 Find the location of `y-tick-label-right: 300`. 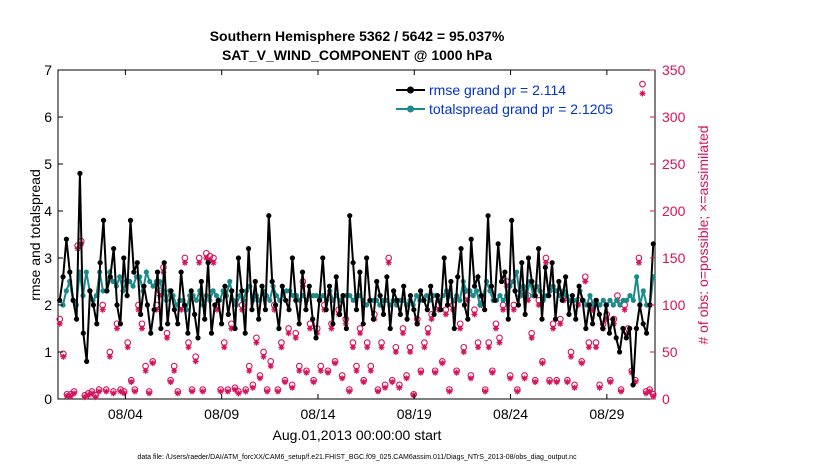

y-tick-label-right: 300 is located at coordinates (674, 117).